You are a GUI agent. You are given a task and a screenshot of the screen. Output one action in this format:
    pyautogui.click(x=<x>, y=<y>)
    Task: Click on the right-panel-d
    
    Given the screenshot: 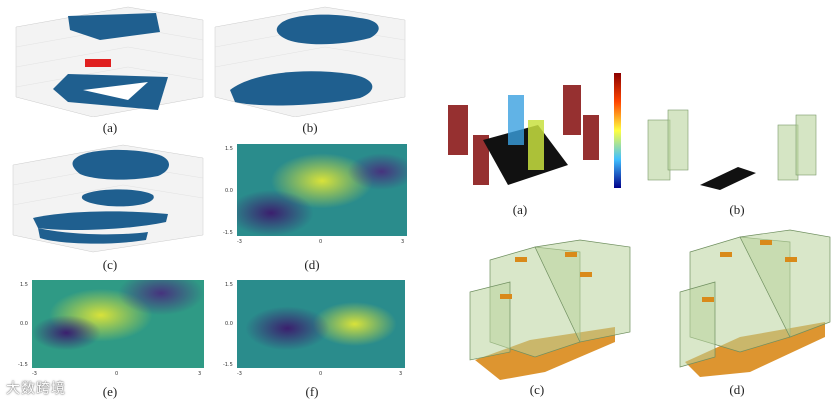 What is the action you would take?
    pyautogui.click(x=737, y=301)
    